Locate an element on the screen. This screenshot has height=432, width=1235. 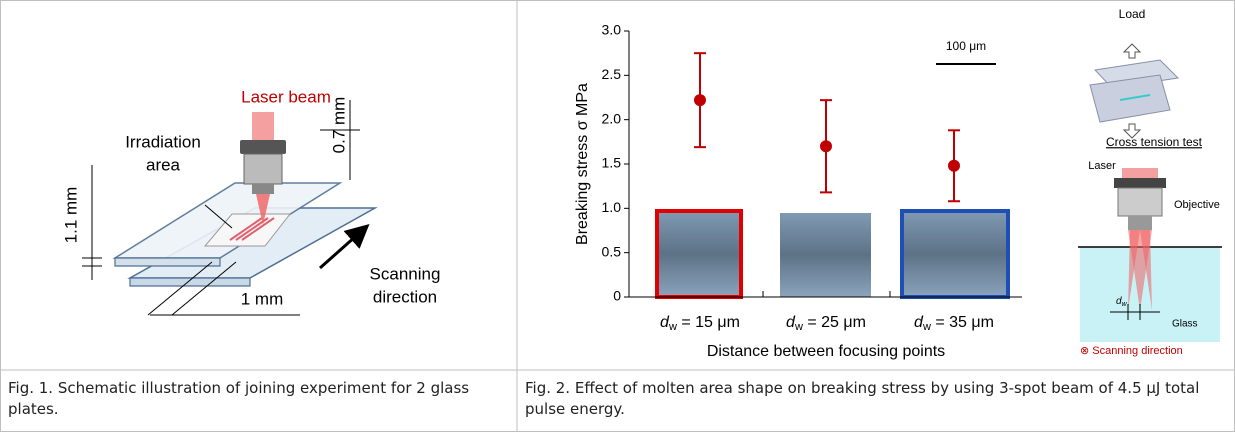
side-drawing is located at coordinates (1150, 192).